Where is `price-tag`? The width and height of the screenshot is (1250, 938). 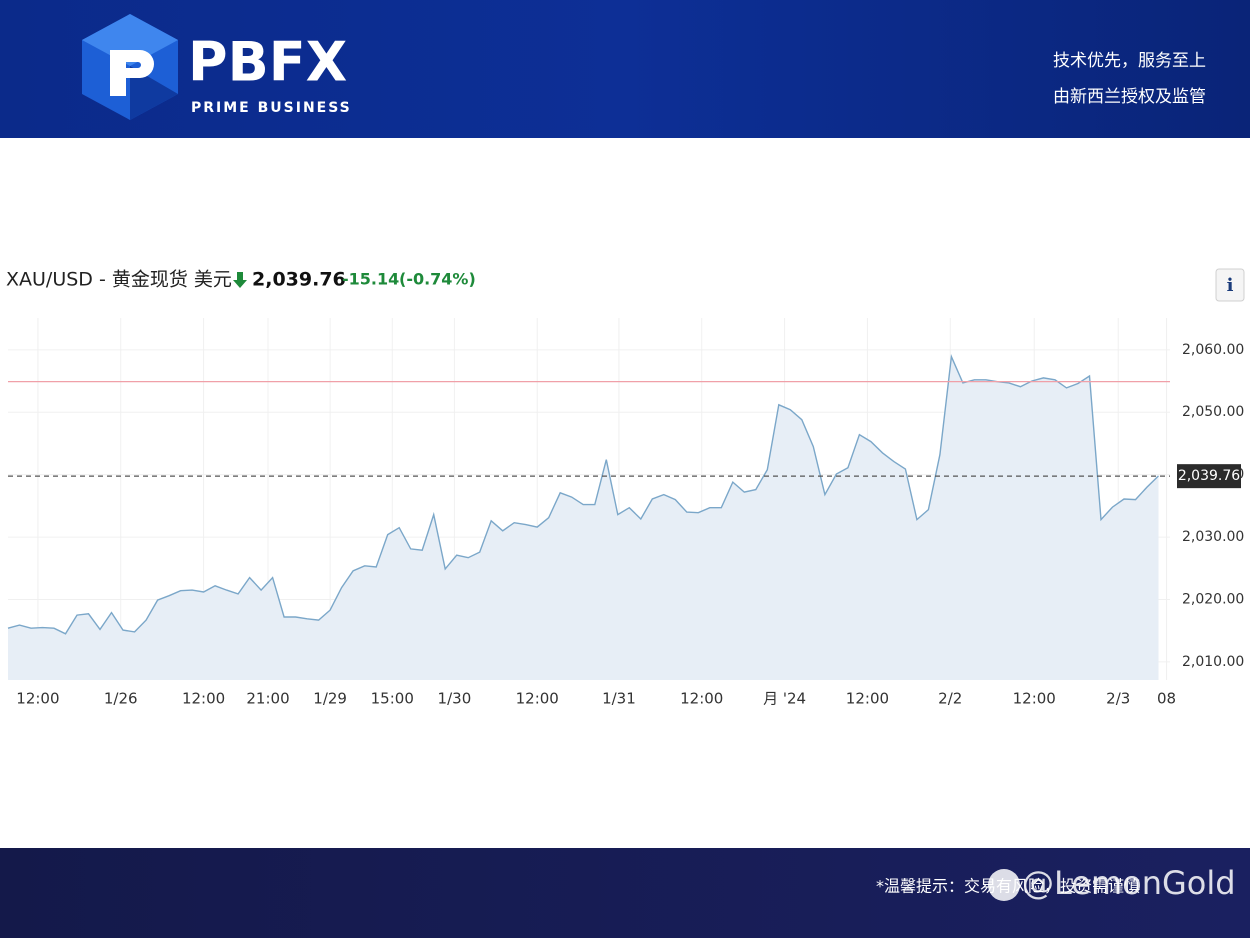 price-tag is located at coordinates (1209, 476).